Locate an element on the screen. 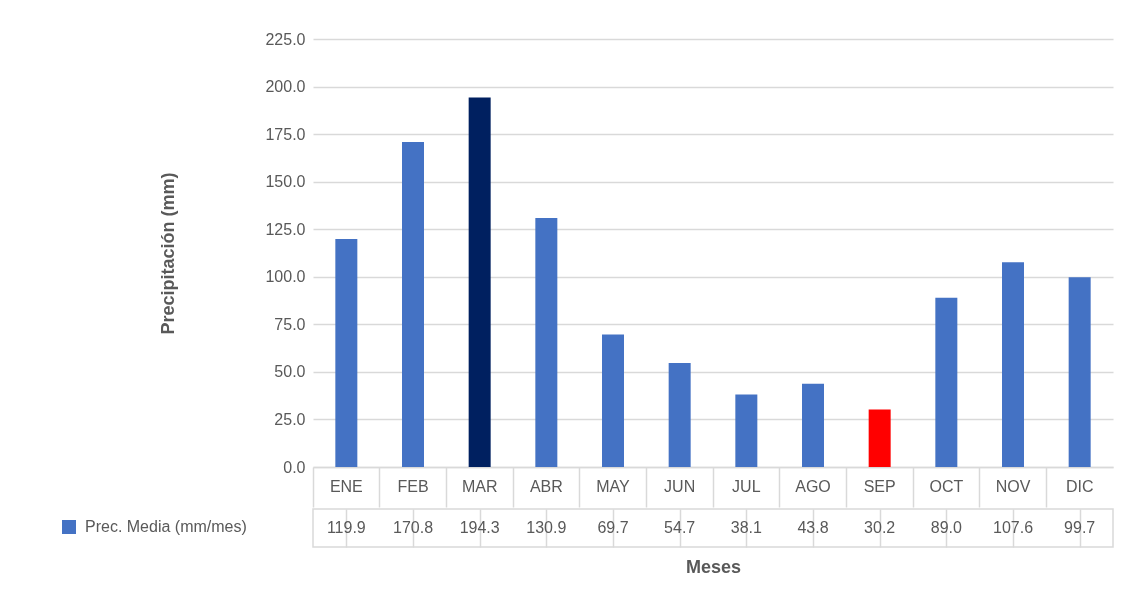  y-tick-label: 225.0 is located at coordinates (285, 39).